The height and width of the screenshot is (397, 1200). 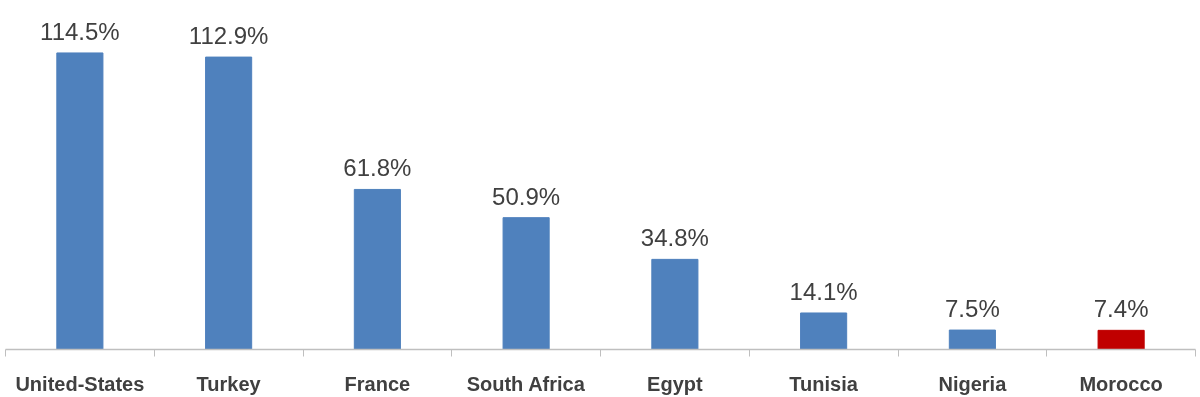 I want to click on data-label: 112.9%, so click(x=228, y=36).